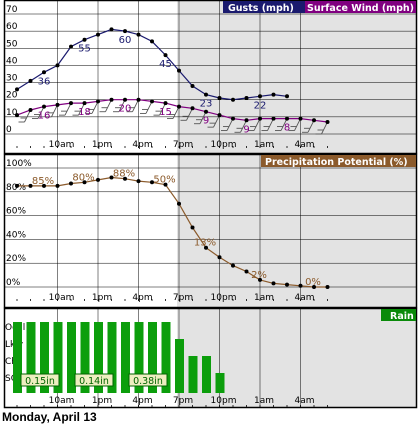 Image resolution: width=418 pixels, height=428 pixels. Describe the element at coordinates (338, 161) in the screenshot. I see `legend-precip-box` at that location.